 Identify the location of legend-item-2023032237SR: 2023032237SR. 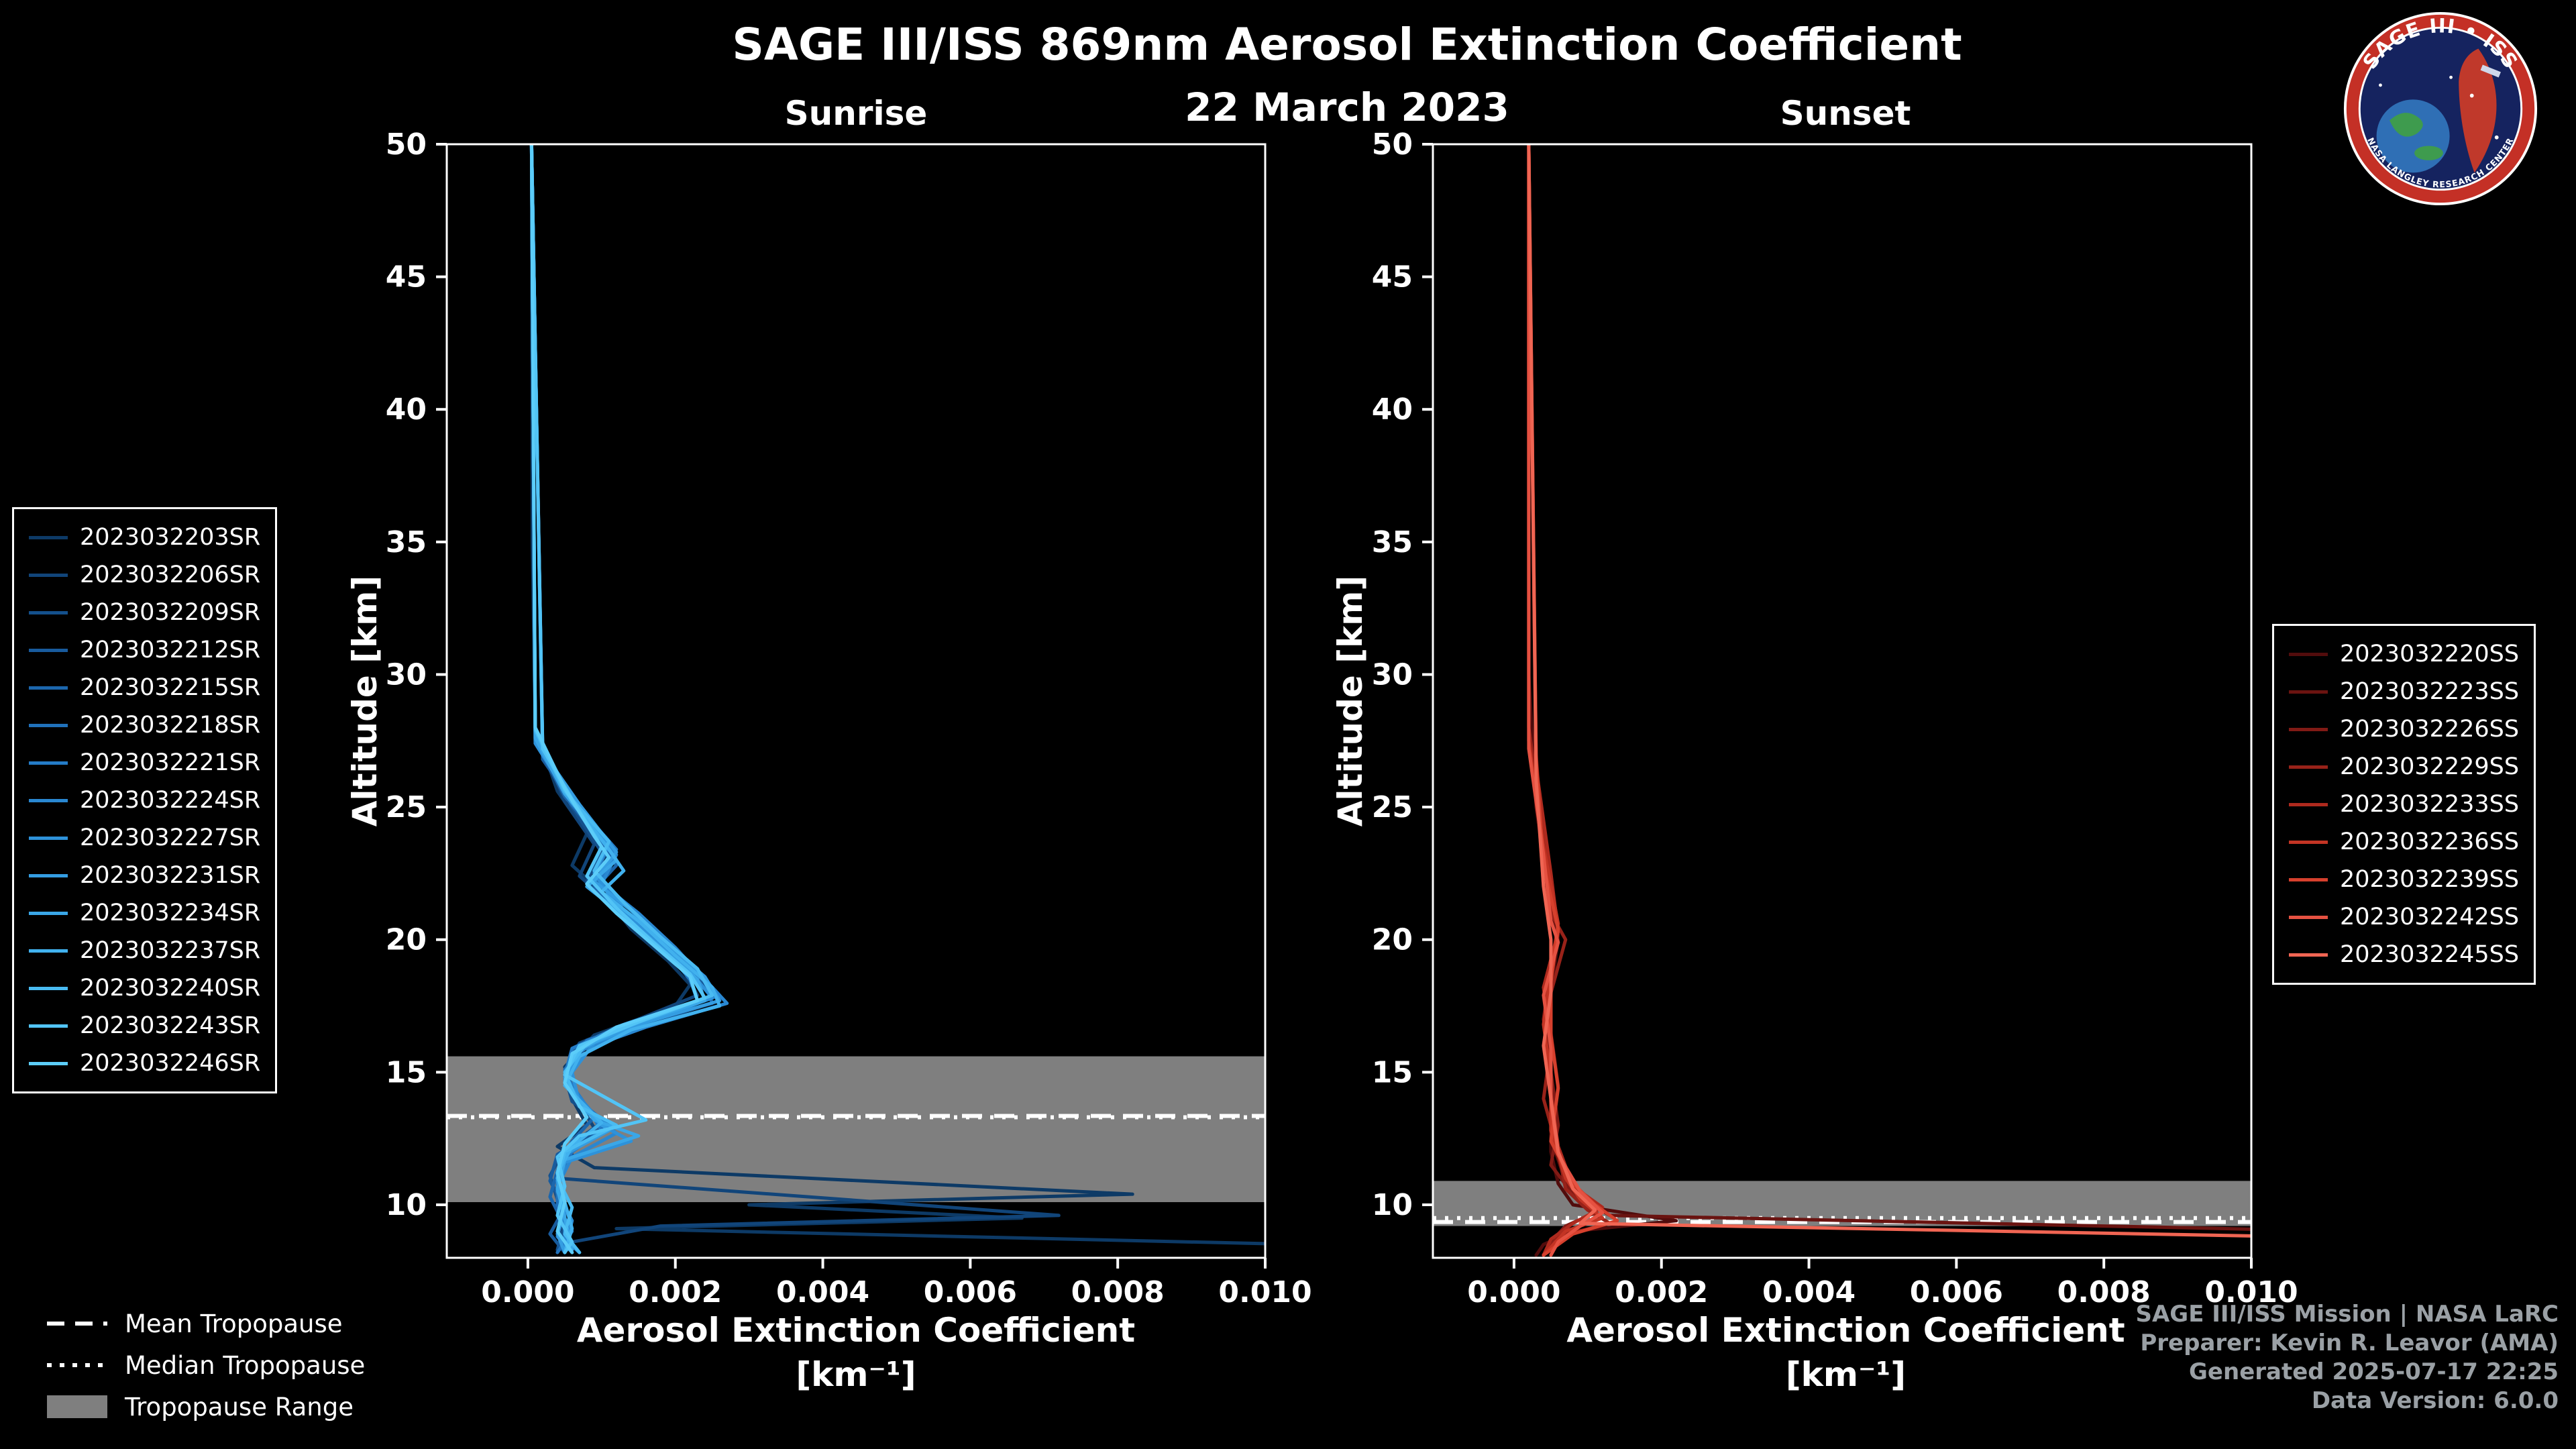
(144, 950).